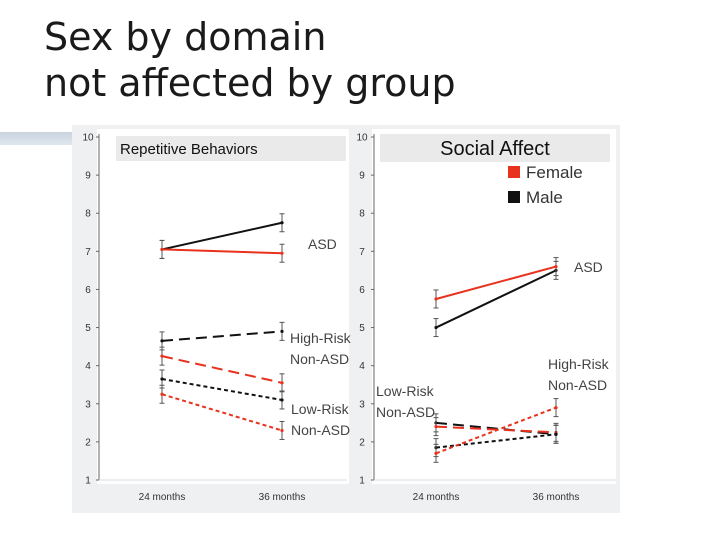 This screenshot has width=720, height=540. What do you see at coordinates (222, 336) in the screenshot?
I see `series-line-high-risk-non-asd-male` at bounding box center [222, 336].